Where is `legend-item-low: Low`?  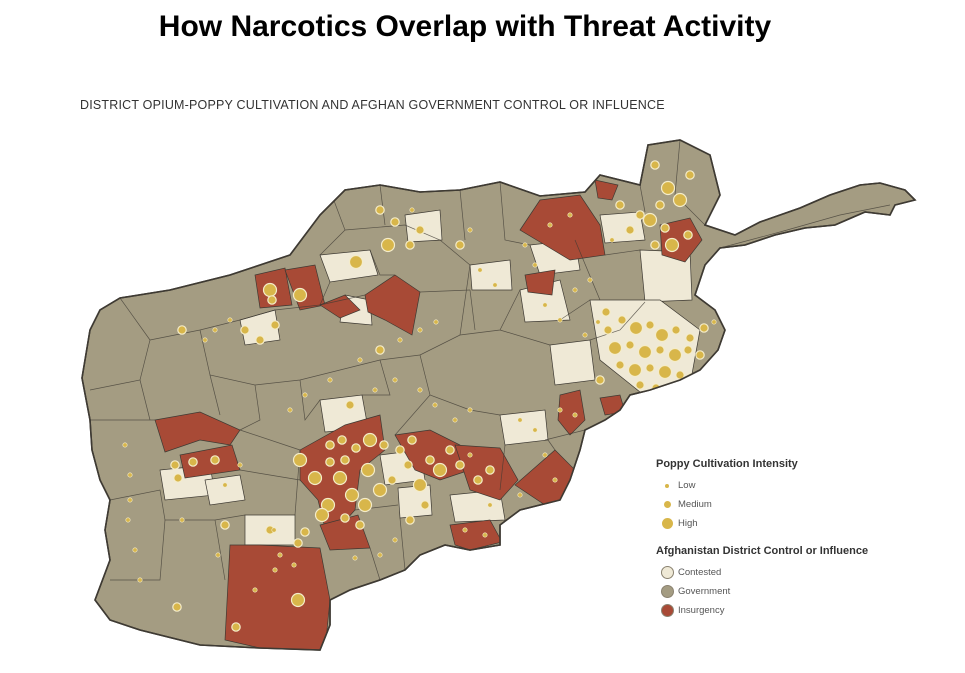 legend-item-low: Low is located at coordinates (776, 485).